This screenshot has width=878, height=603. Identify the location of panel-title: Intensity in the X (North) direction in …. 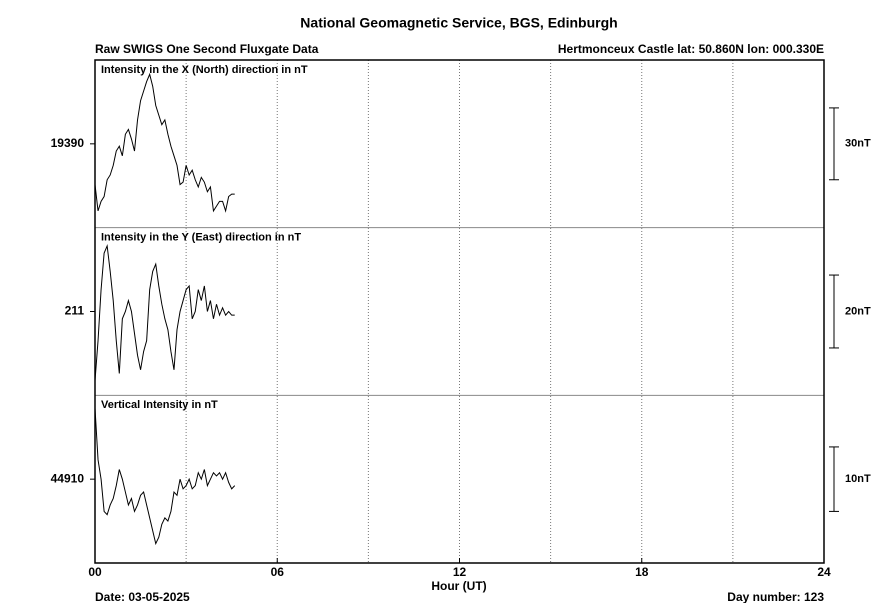
(204, 70).